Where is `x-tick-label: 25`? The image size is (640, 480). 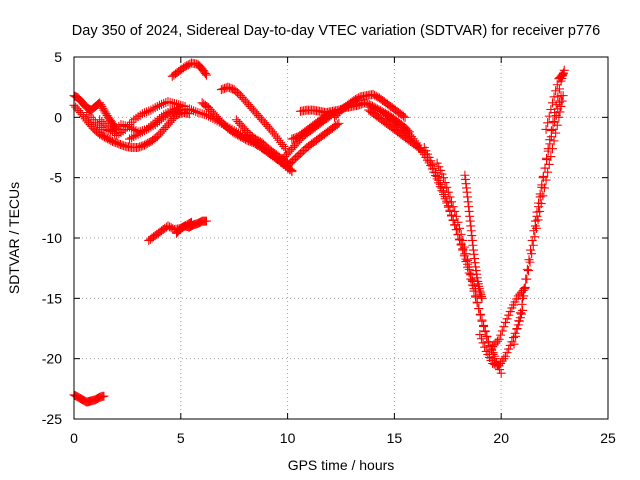
x-tick-label: 25 is located at coordinates (608, 438).